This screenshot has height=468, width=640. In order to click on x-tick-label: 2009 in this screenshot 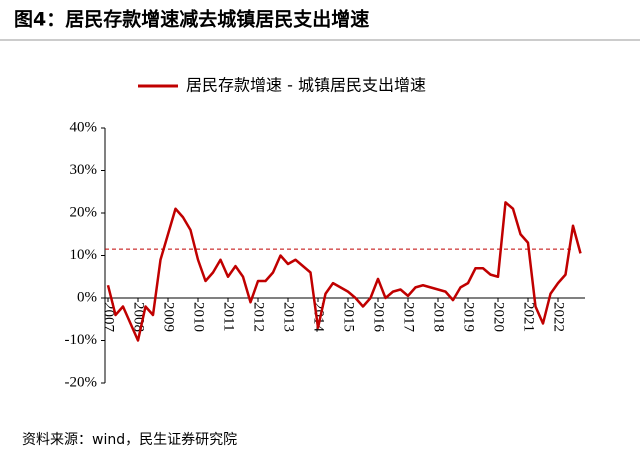, I will do `click(169, 317)`.